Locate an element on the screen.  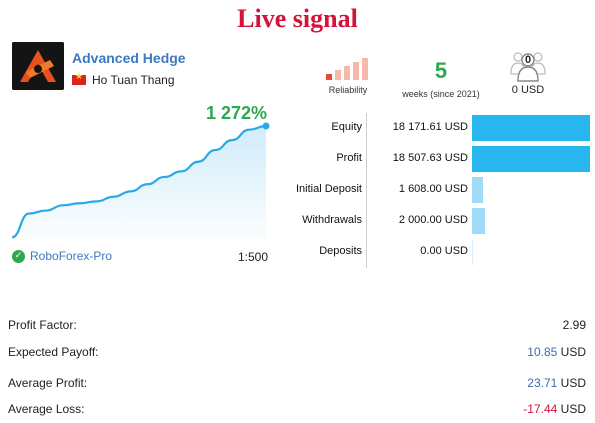
metric-number: 10.85 is located at coordinates (542, 352).